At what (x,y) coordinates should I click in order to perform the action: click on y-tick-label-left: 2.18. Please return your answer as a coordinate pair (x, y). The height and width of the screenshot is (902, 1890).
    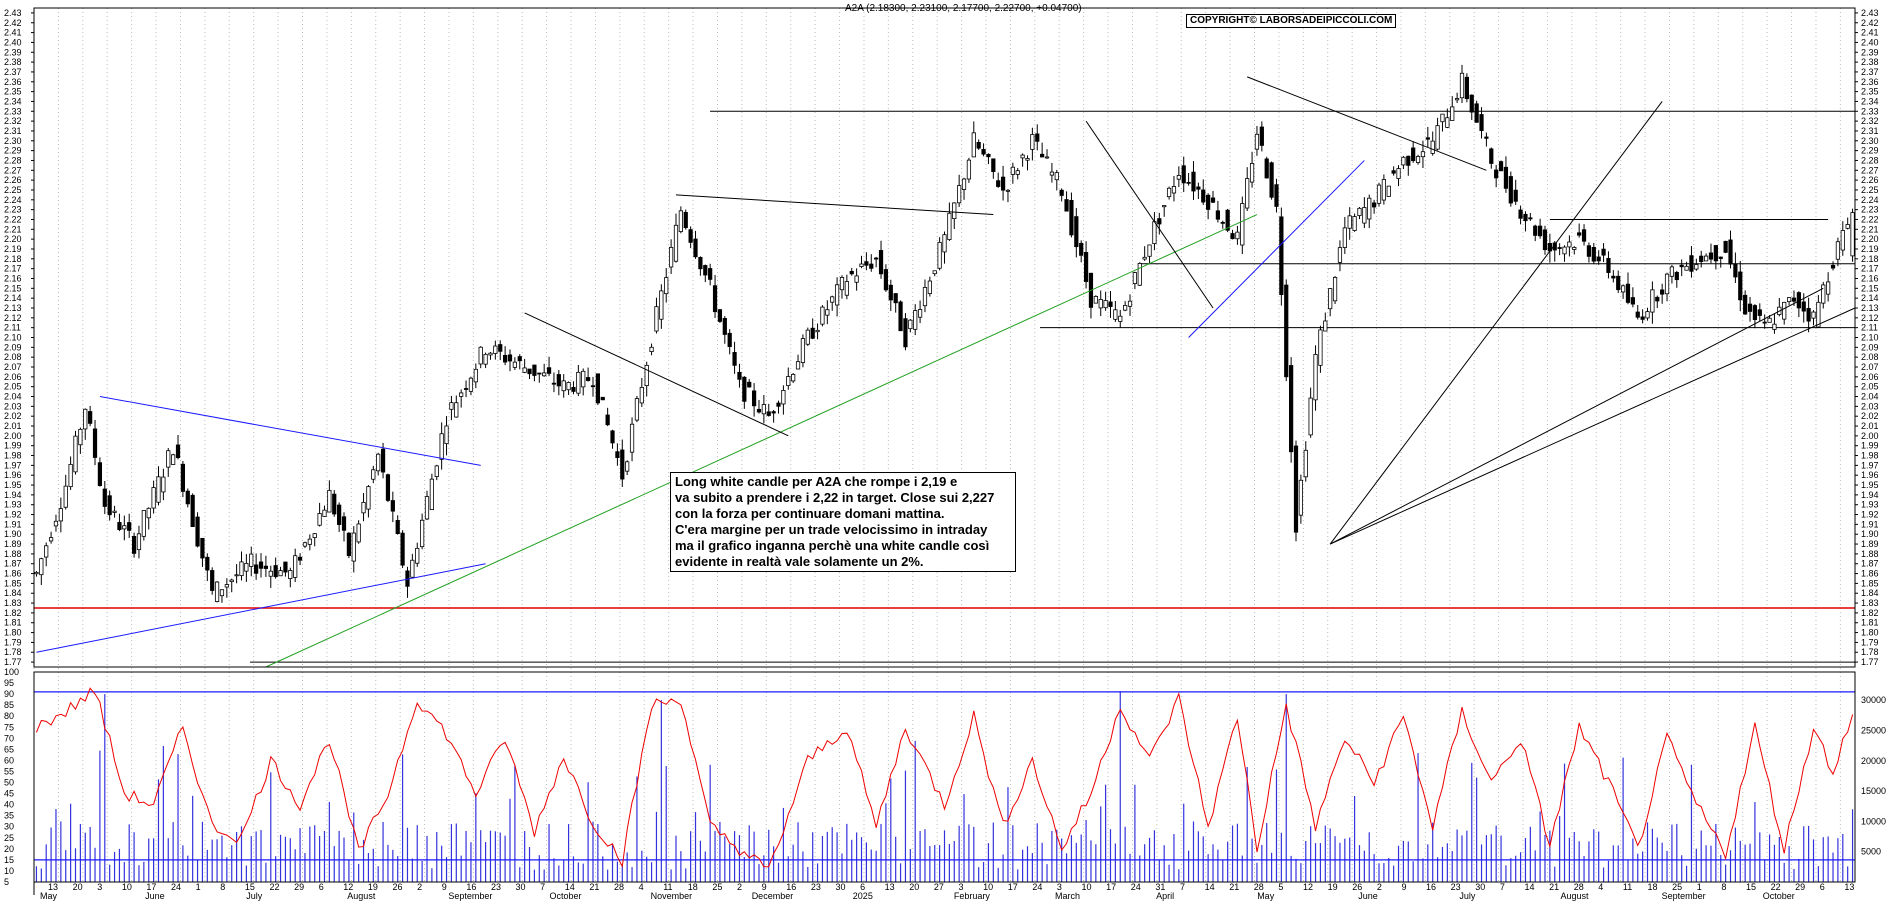
    Looking at the image, I should click on (13, 259).